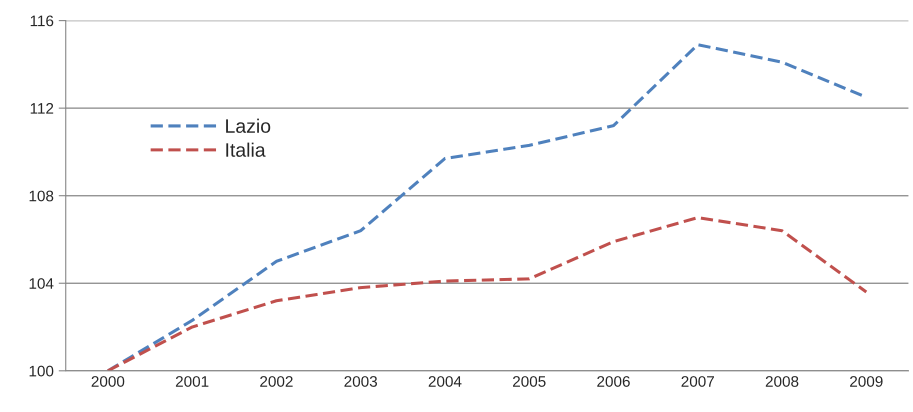 The image size is (913, 412). What do you see at coordinates (42, 20) in the screenshot?
I see `y-tick-label: 116` at bounding box center [42, 20].